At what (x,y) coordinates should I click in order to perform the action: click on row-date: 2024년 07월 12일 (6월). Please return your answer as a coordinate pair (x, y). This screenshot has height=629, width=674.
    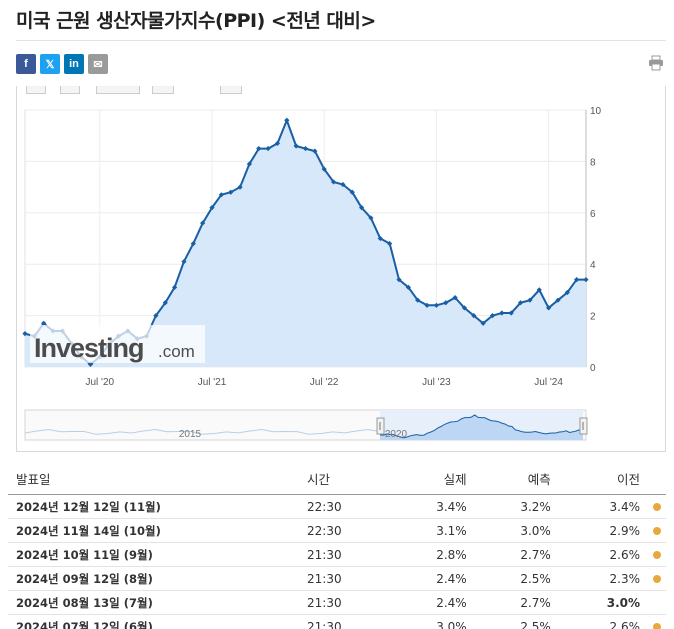
    Looking at the image, I should click on (154, 621).